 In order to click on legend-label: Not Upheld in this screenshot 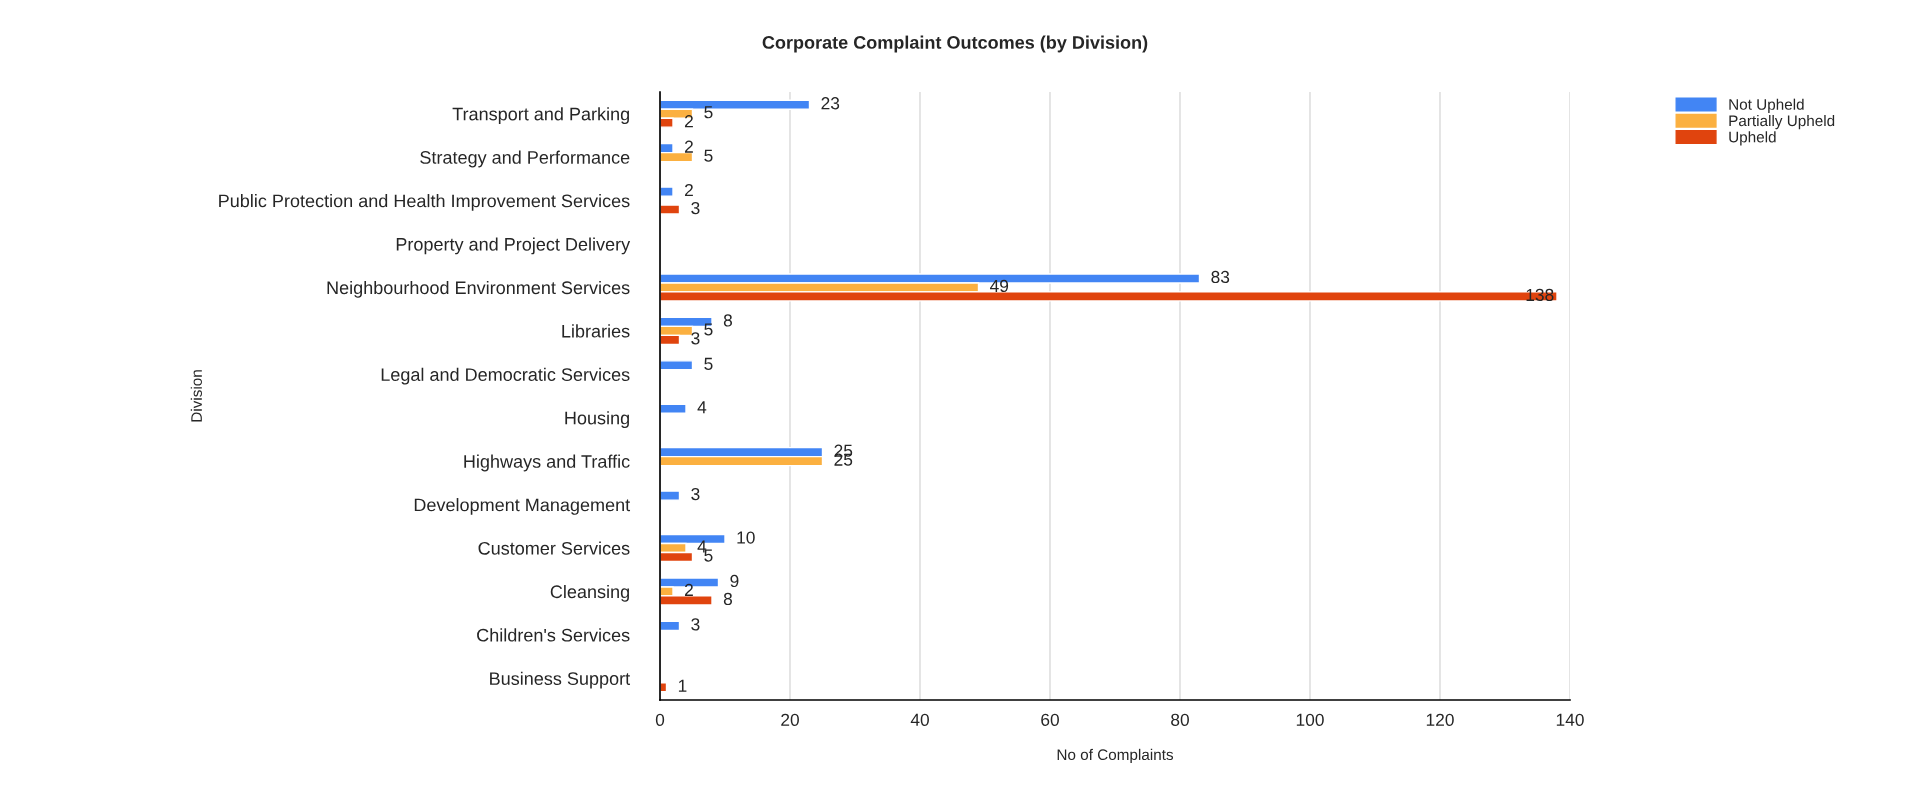, I will do `click(1766, 105)`.